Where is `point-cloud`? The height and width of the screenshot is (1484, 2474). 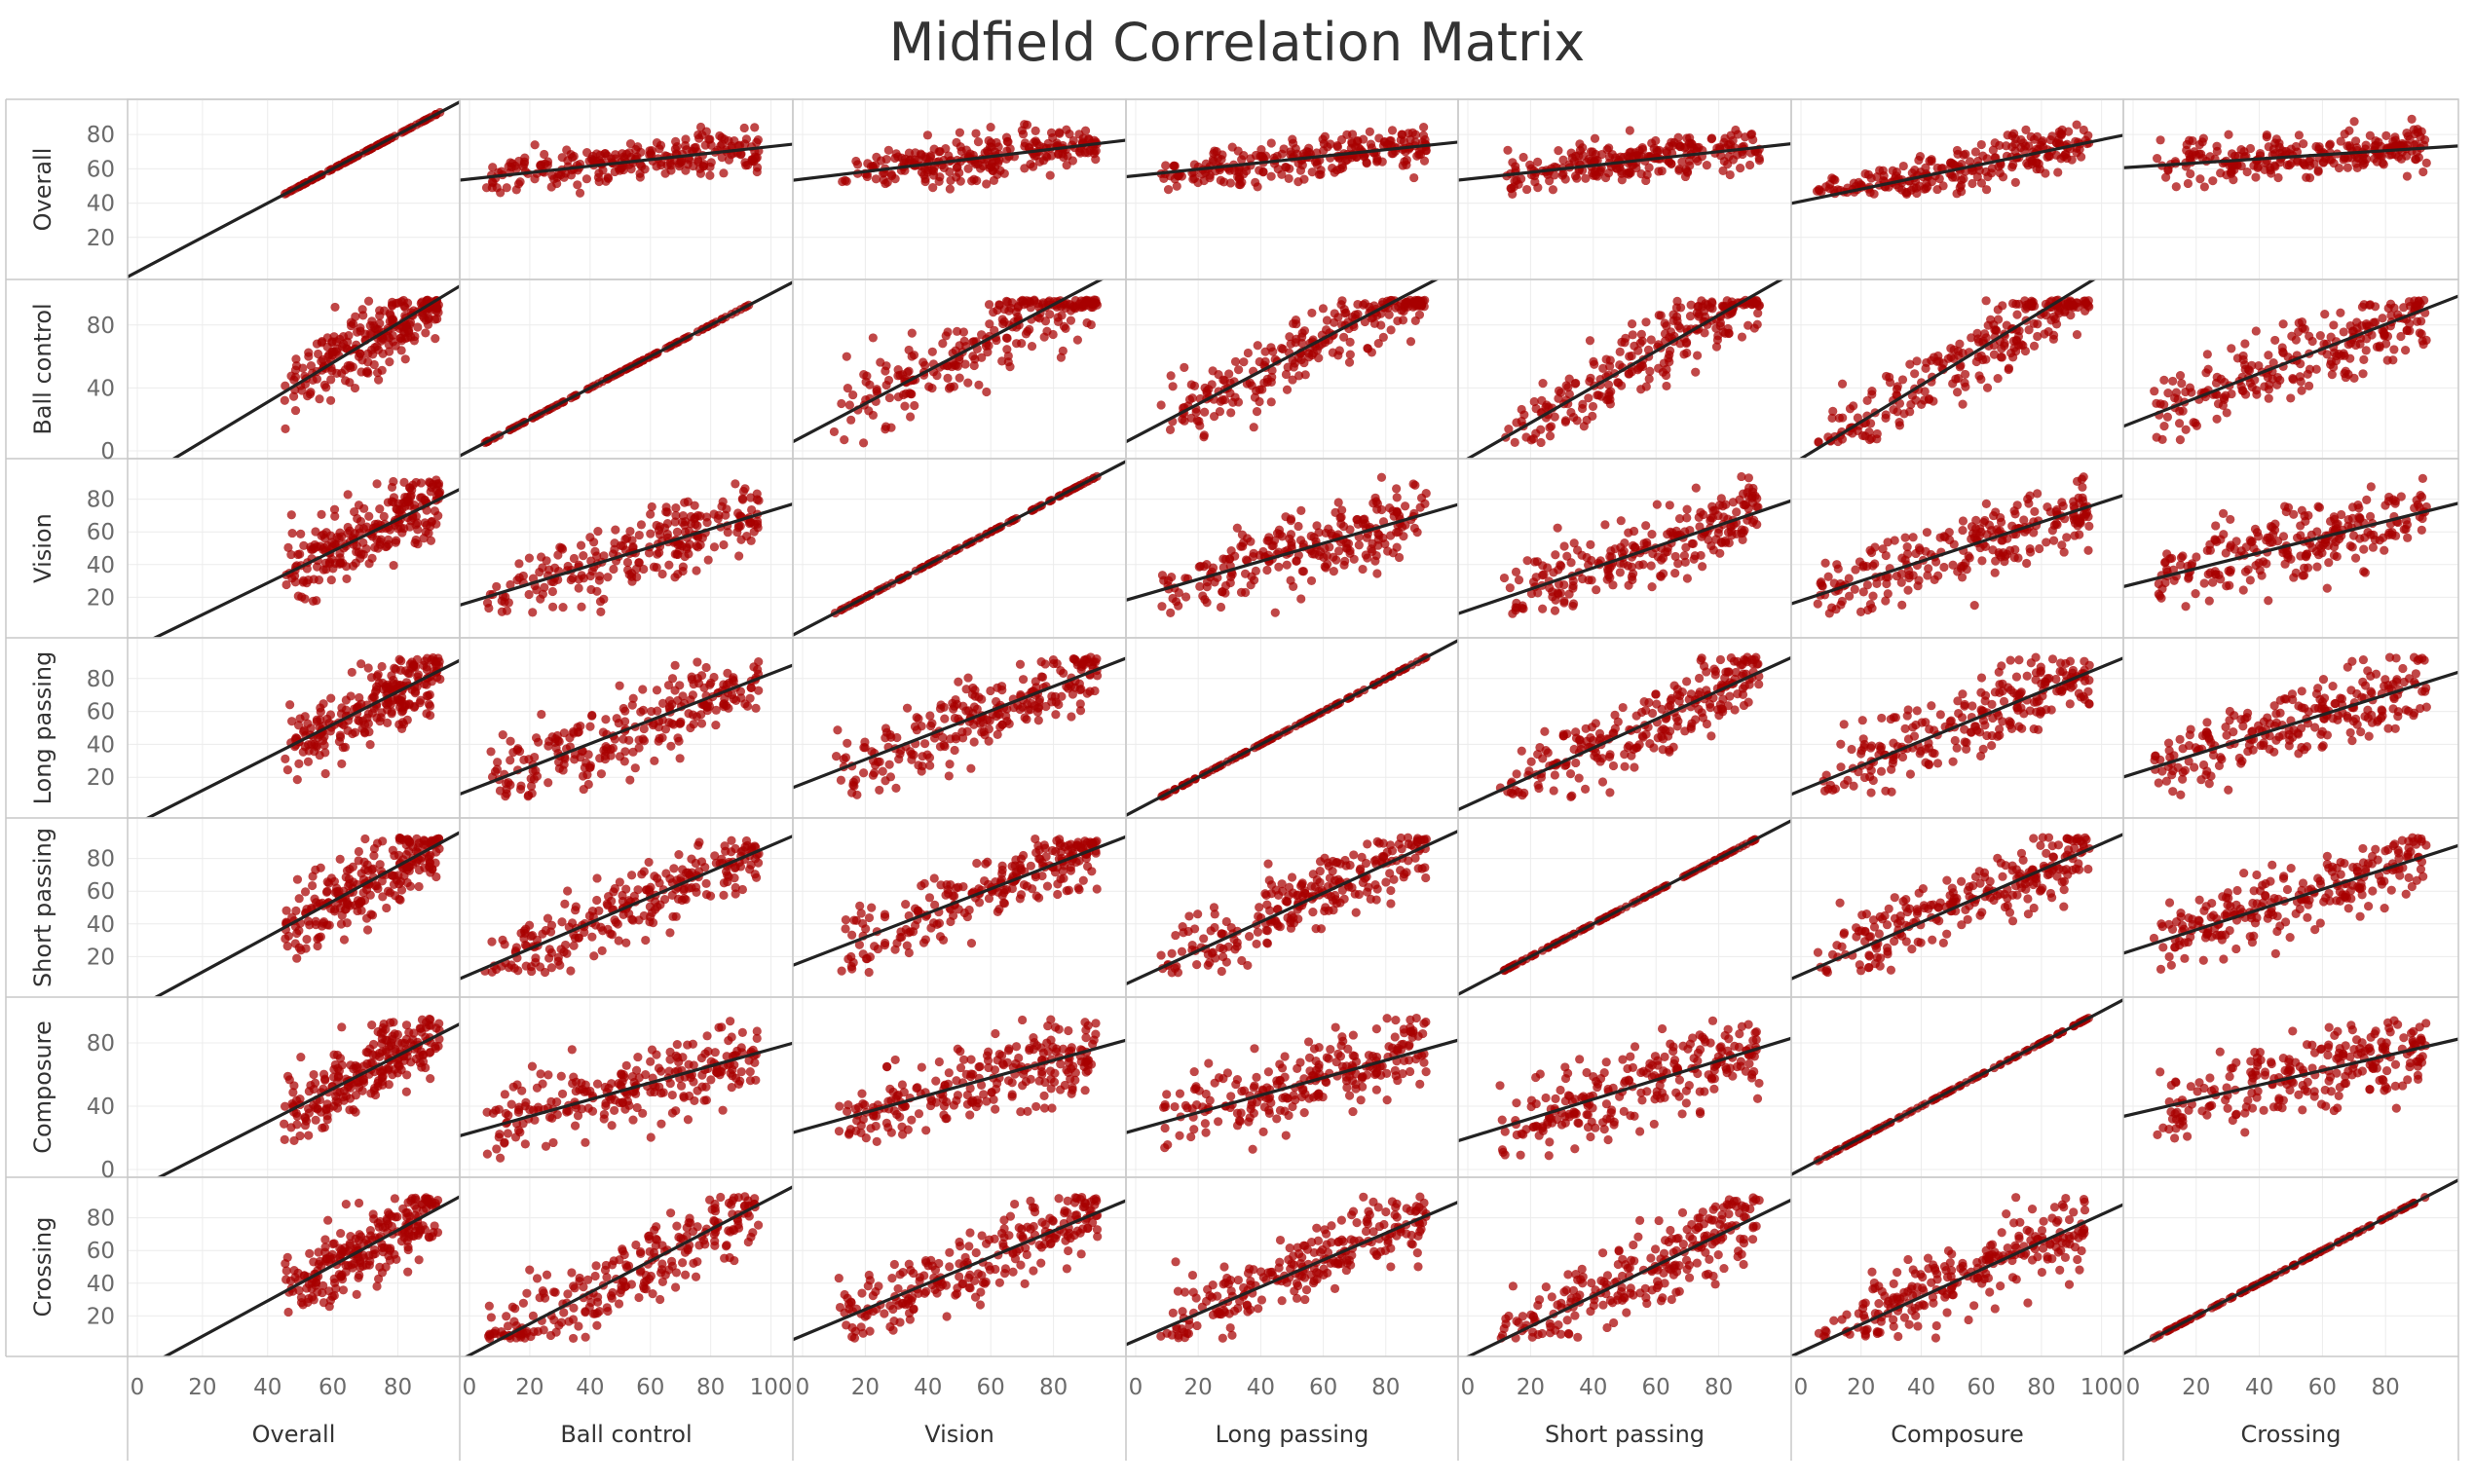 point-cloud is located at coordinates (1633, 371).